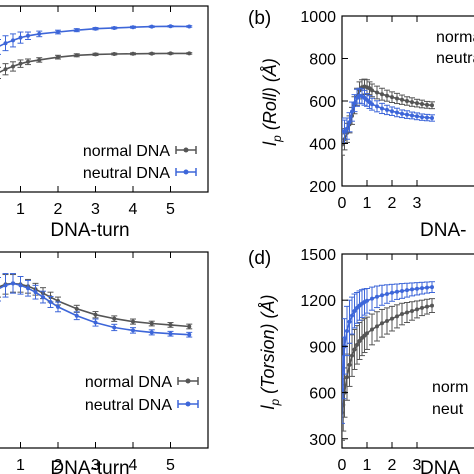  What do you see at coordinates (128, 382) in the screenshot?
I see `panel-c-legend-normal: normal DNA` at bounding box center [128, 382].